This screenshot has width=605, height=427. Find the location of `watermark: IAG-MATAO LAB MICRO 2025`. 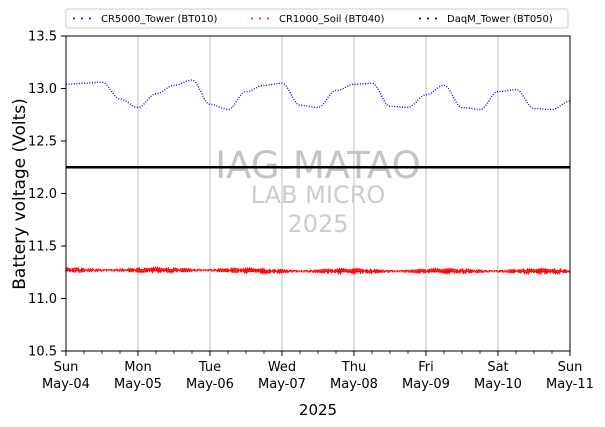

watermark: IAG-MATAO LAB MICRO 2025 is located at coordinates (317, 191).